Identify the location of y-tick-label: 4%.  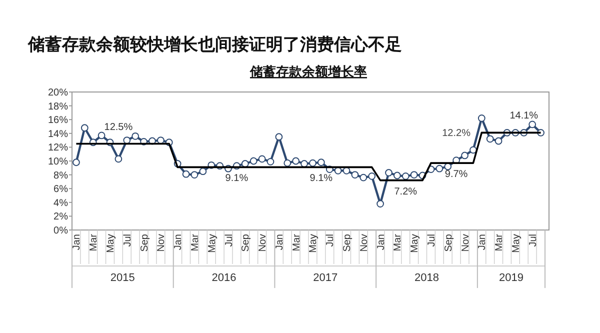
(61, 203).